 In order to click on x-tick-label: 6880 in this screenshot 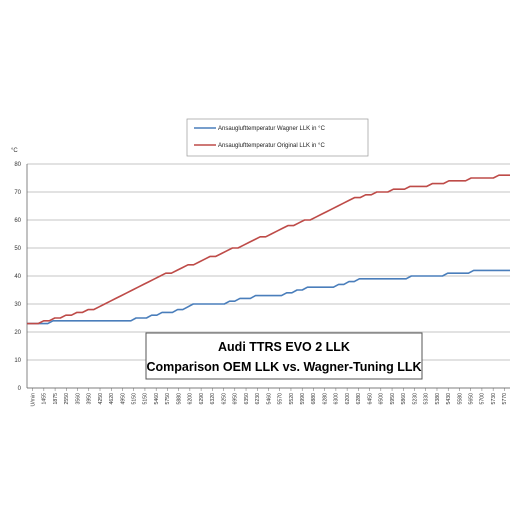, I will do `click(314, 399)`.